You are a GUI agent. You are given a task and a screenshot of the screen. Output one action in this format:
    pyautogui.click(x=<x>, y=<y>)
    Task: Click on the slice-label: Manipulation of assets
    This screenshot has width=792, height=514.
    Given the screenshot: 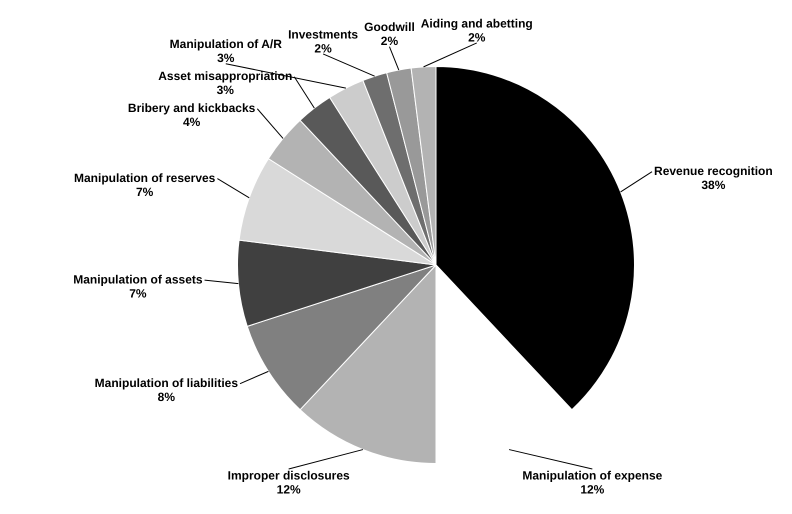 What is the action you would take?
    pyautogui.click(x=138, y=279)
    